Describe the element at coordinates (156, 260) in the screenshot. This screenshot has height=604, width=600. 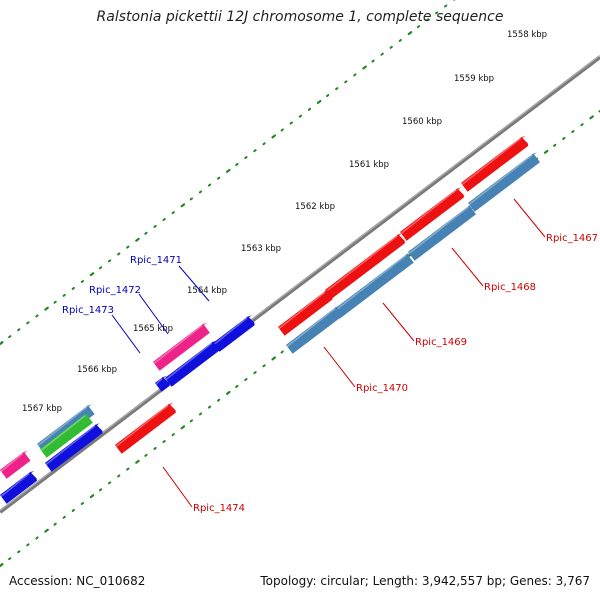
I see `gene-label-blue: Rpic_1471` at that location.